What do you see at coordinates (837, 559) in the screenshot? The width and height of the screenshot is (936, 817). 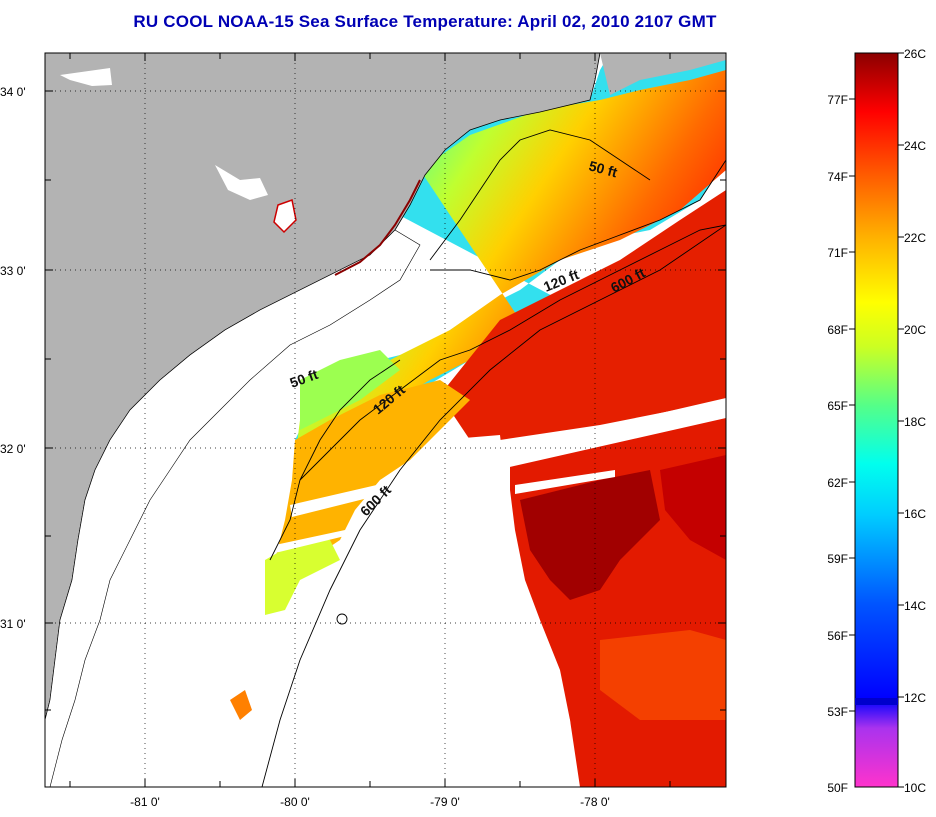 I see `cb-f-59: 59F` at bounding box center [837, 559].